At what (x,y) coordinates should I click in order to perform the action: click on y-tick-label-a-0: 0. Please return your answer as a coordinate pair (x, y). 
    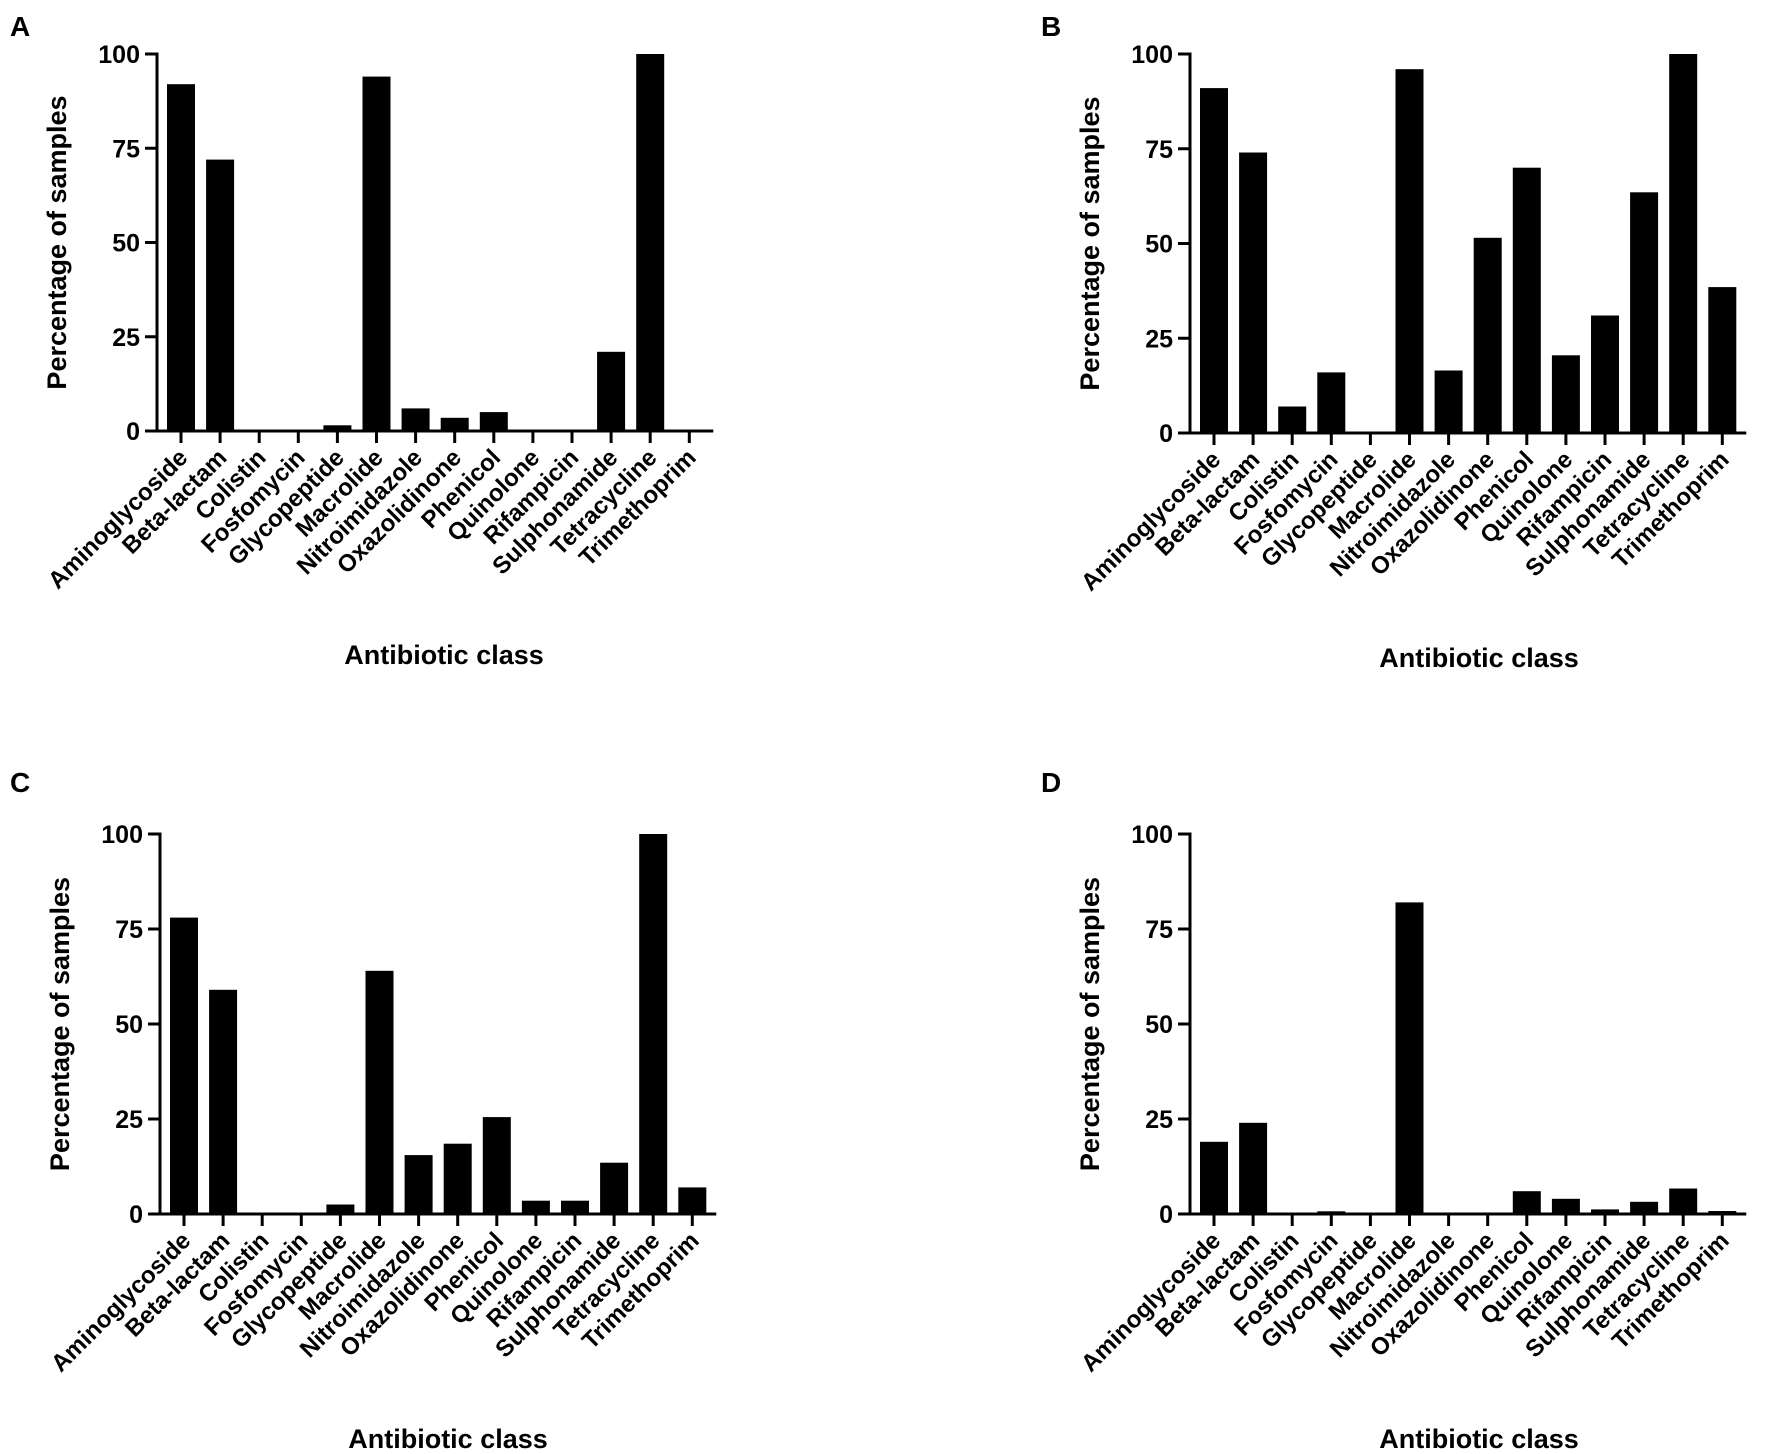
    Looking at the image, I should click on (133, 432).